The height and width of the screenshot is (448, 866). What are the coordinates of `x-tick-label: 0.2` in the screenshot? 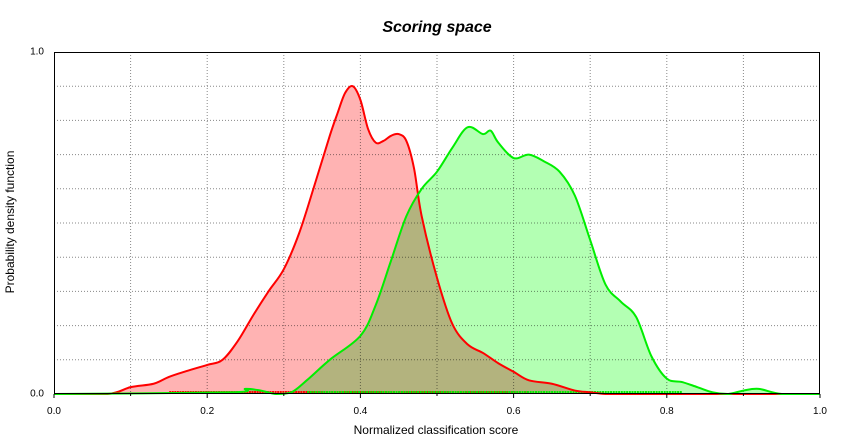 It's located at (207, 411).